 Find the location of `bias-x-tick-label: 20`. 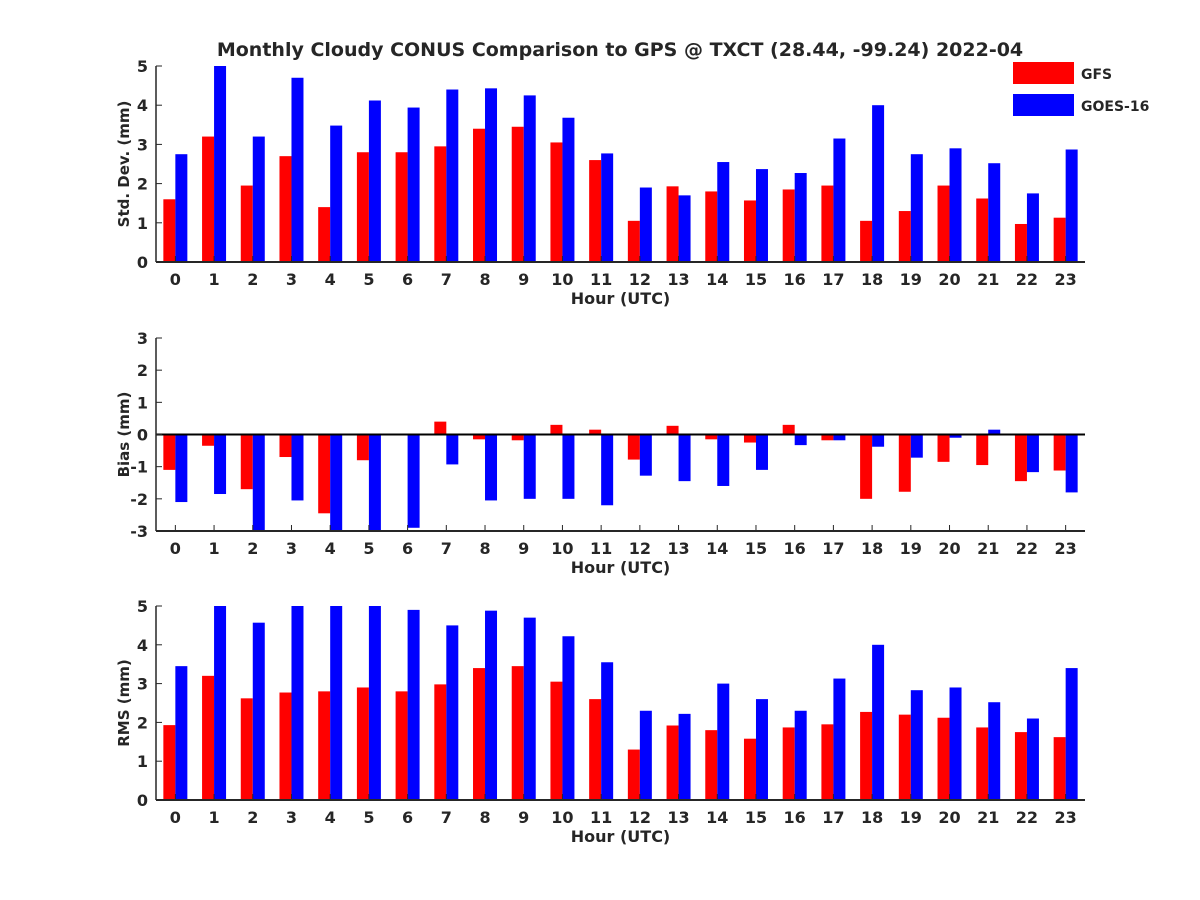

bias-x-tick-label: 20 is located at coordinates (949, 548).